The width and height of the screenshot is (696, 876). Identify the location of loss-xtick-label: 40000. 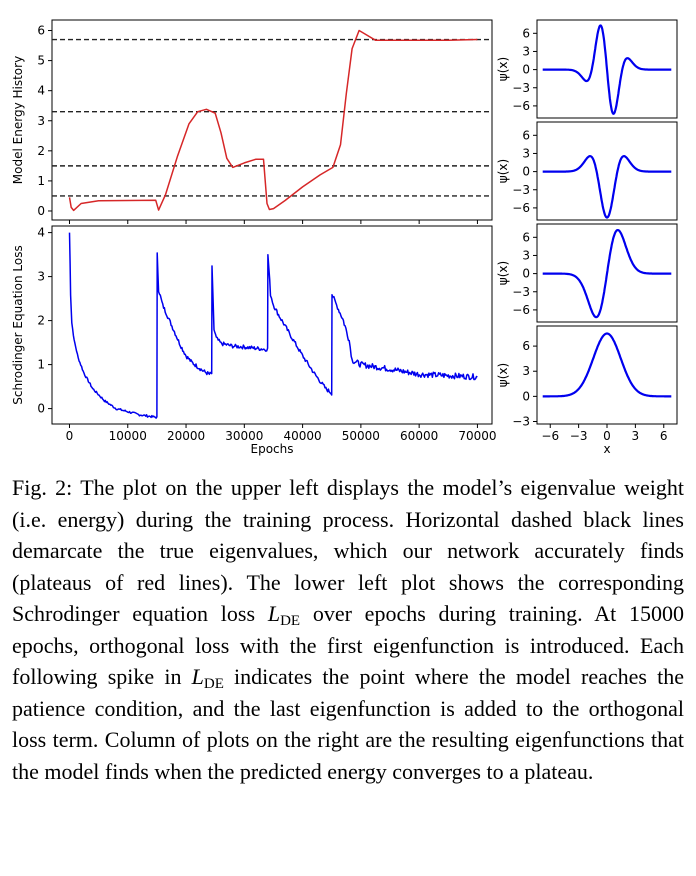
(303, 436).